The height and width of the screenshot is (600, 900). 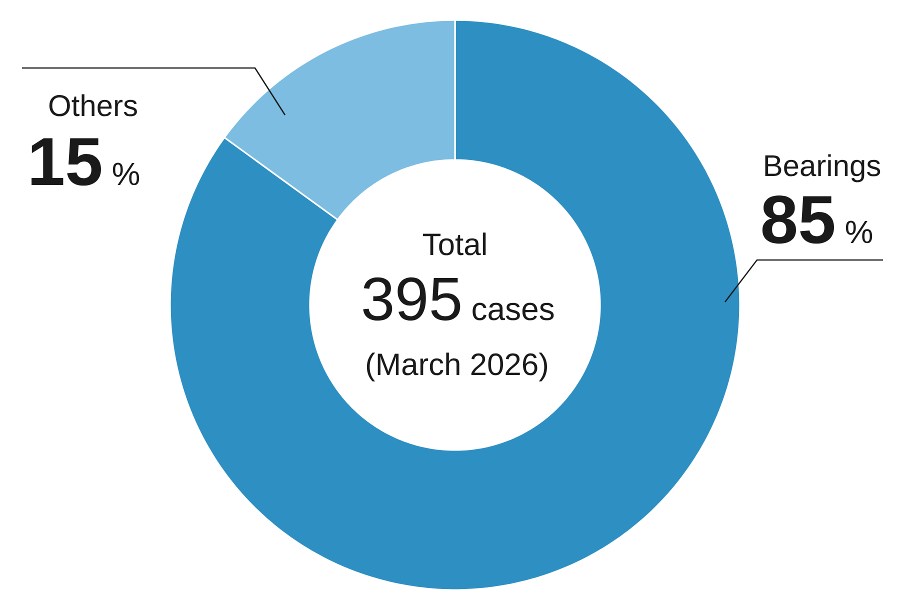 What do you see at coordinates (817, 220) in the screenshot?
I see `data-label: 85 %` at bounding box center [817, 220].